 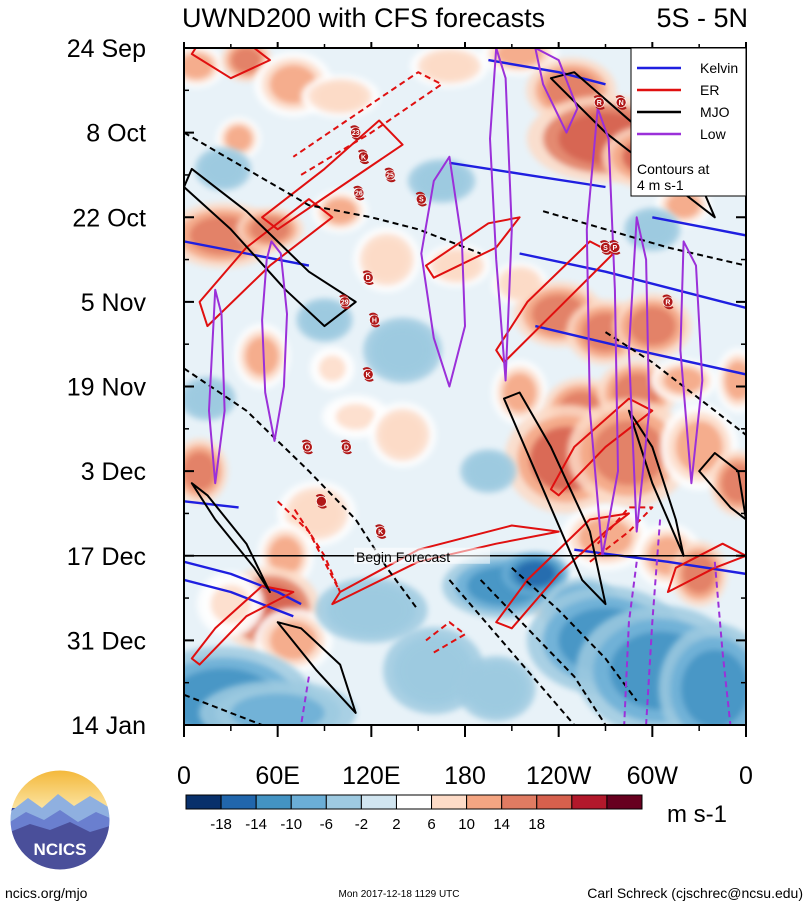 I want to click on storm-marker: O, so click(x=307, y=447).